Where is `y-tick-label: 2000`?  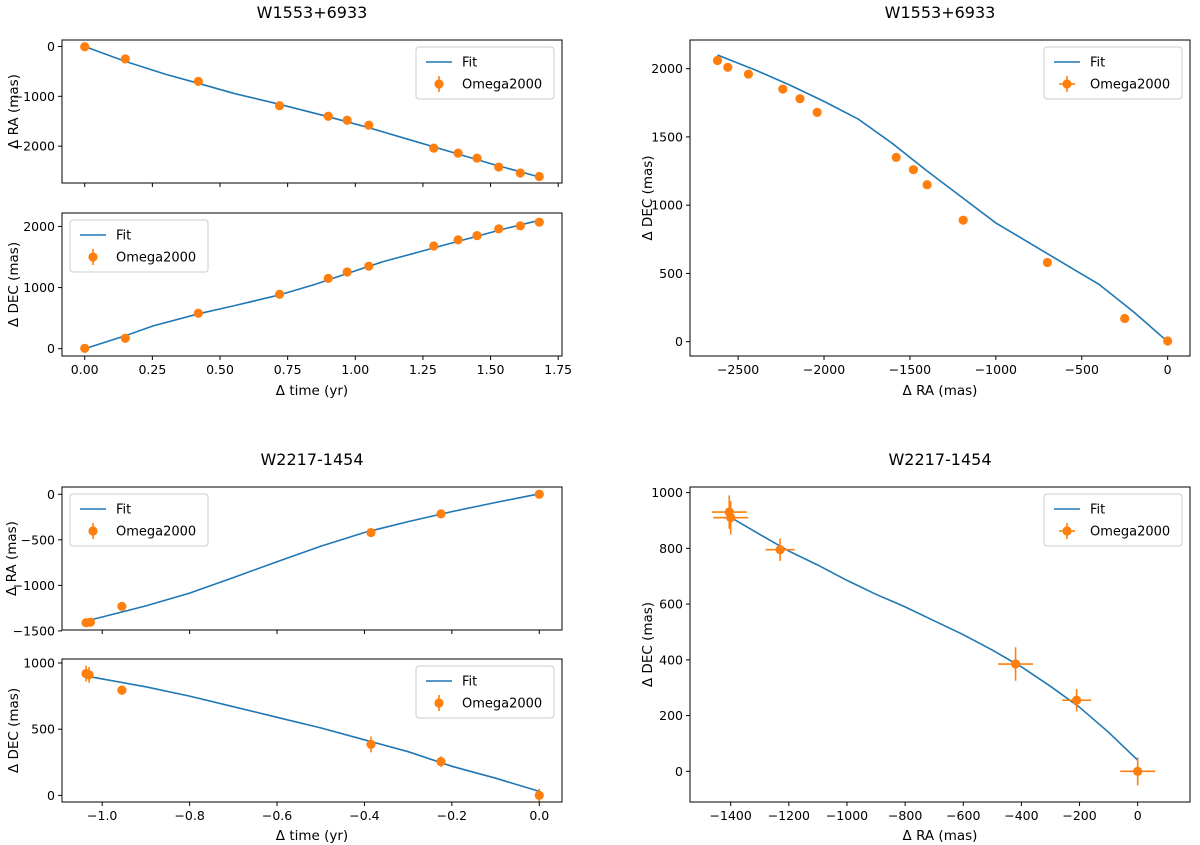 y-tick-label: 2000 is located at coordinates (667, 68).